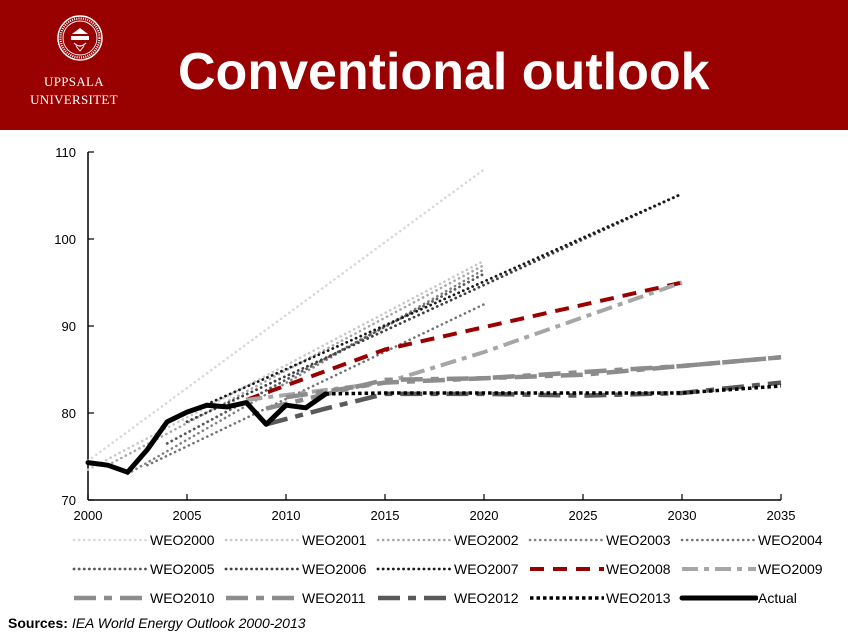 Image resolution: width=848 pixels, height=634 pixels. I want to click on series-line-weo2003, so click(306, 372).